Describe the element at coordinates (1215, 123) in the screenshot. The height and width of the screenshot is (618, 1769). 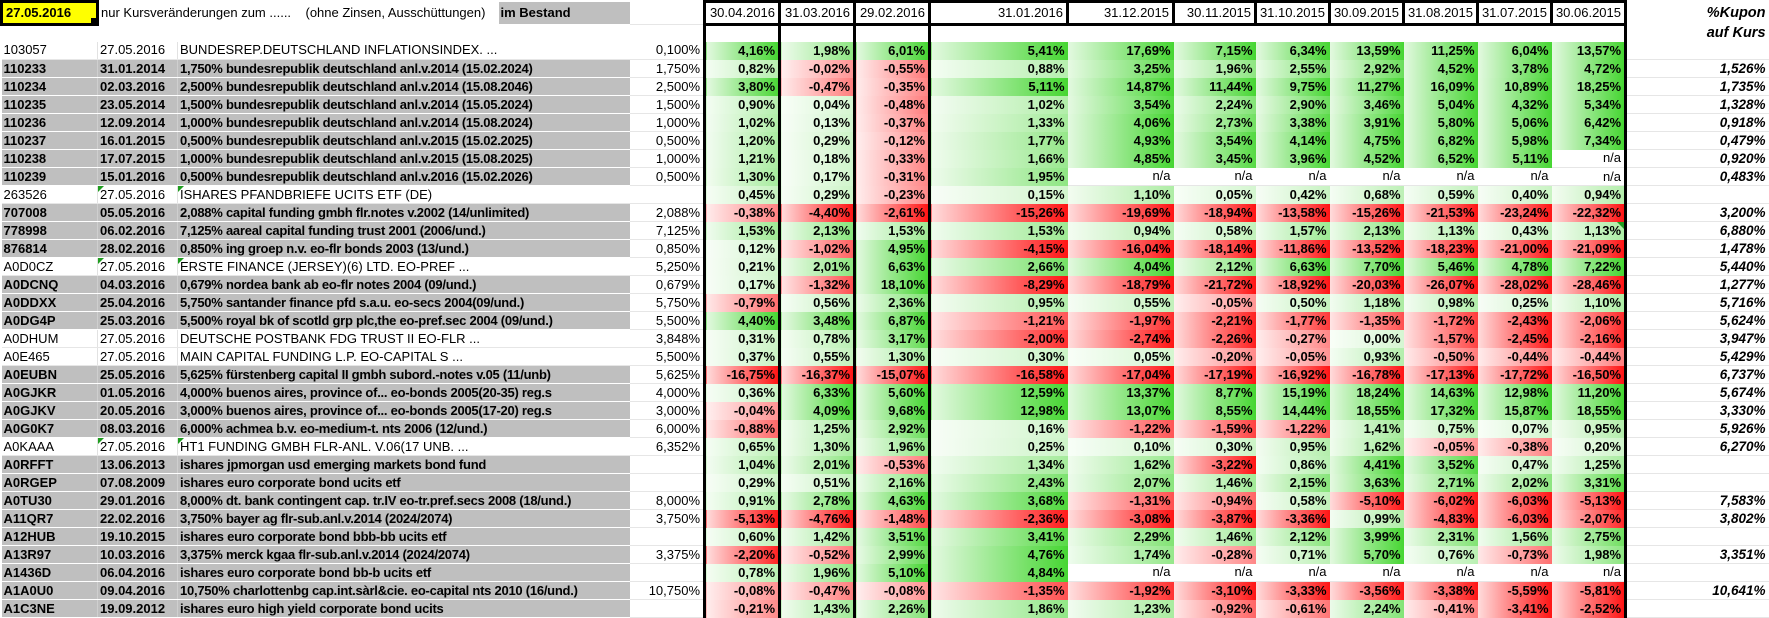
I see `cell-change-value: 2,73%` at that location.